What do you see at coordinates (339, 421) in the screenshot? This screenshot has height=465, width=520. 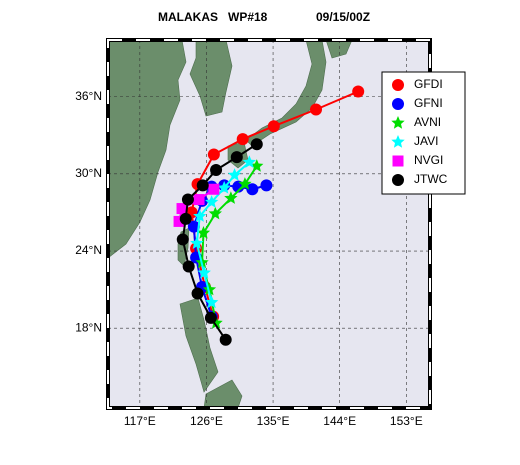 I see `x-tick-label: 144°E` at bounding box center [339, 421].